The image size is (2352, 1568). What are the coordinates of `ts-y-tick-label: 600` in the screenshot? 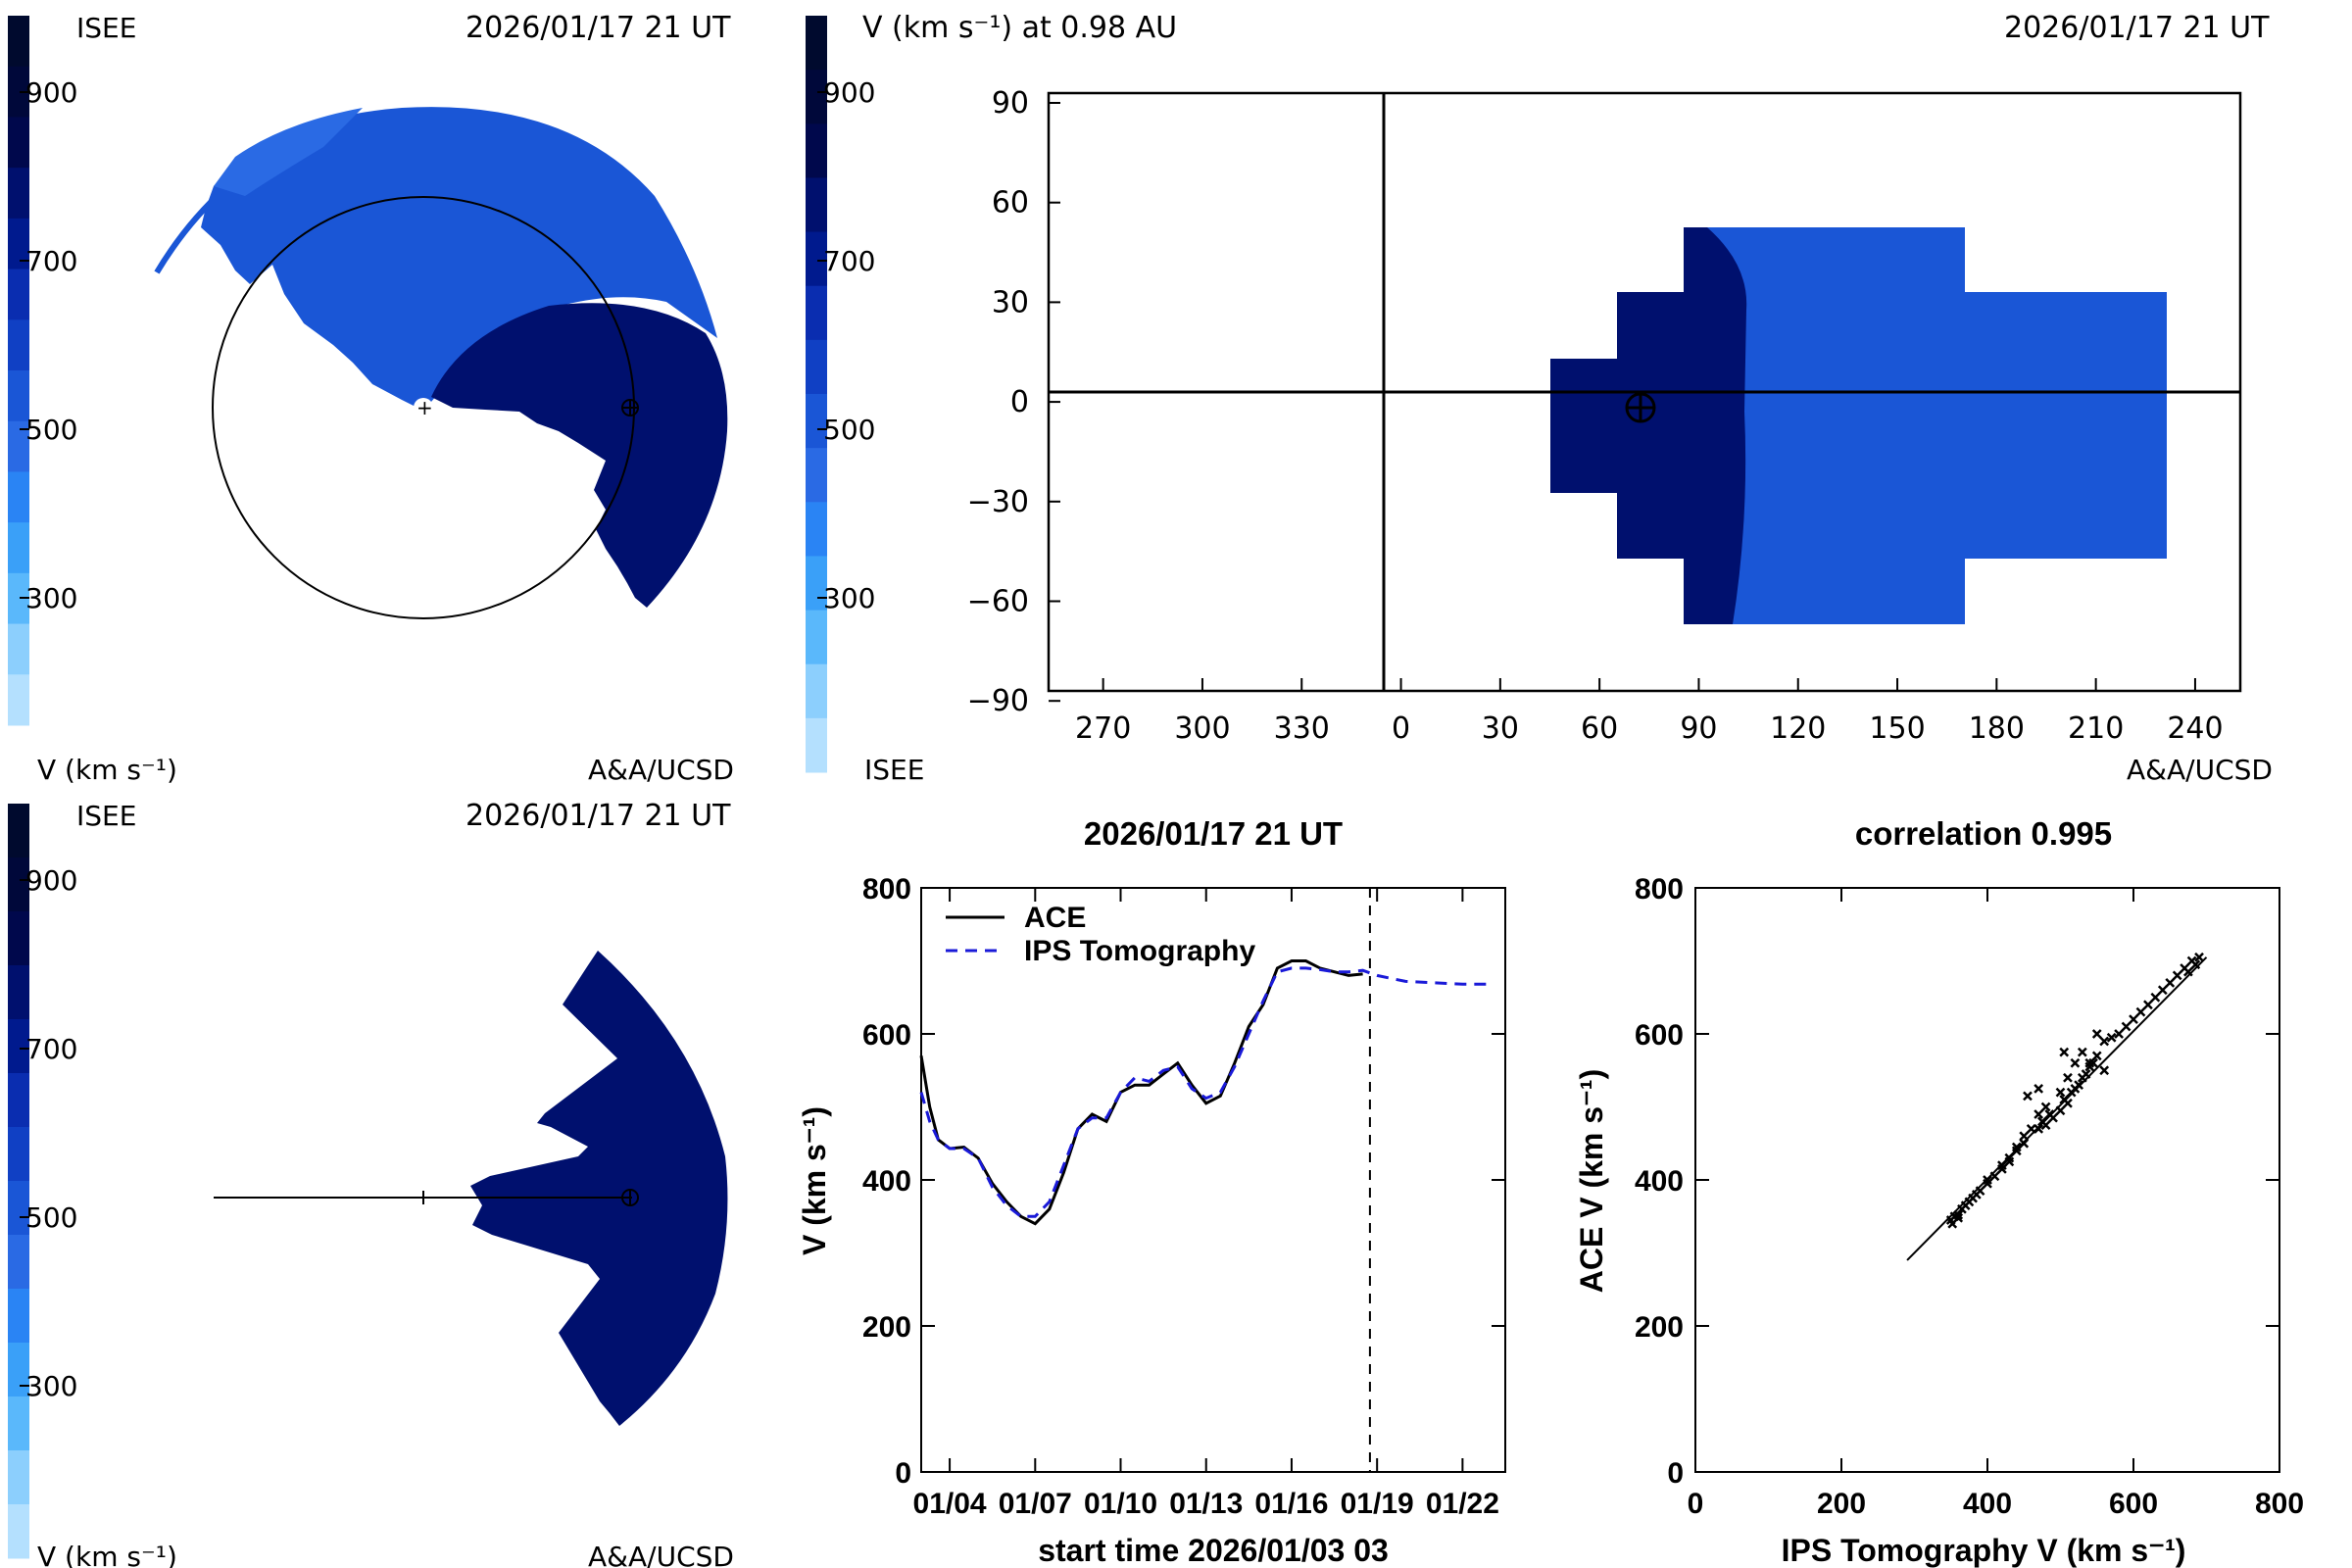 It's located at (886, 1035).